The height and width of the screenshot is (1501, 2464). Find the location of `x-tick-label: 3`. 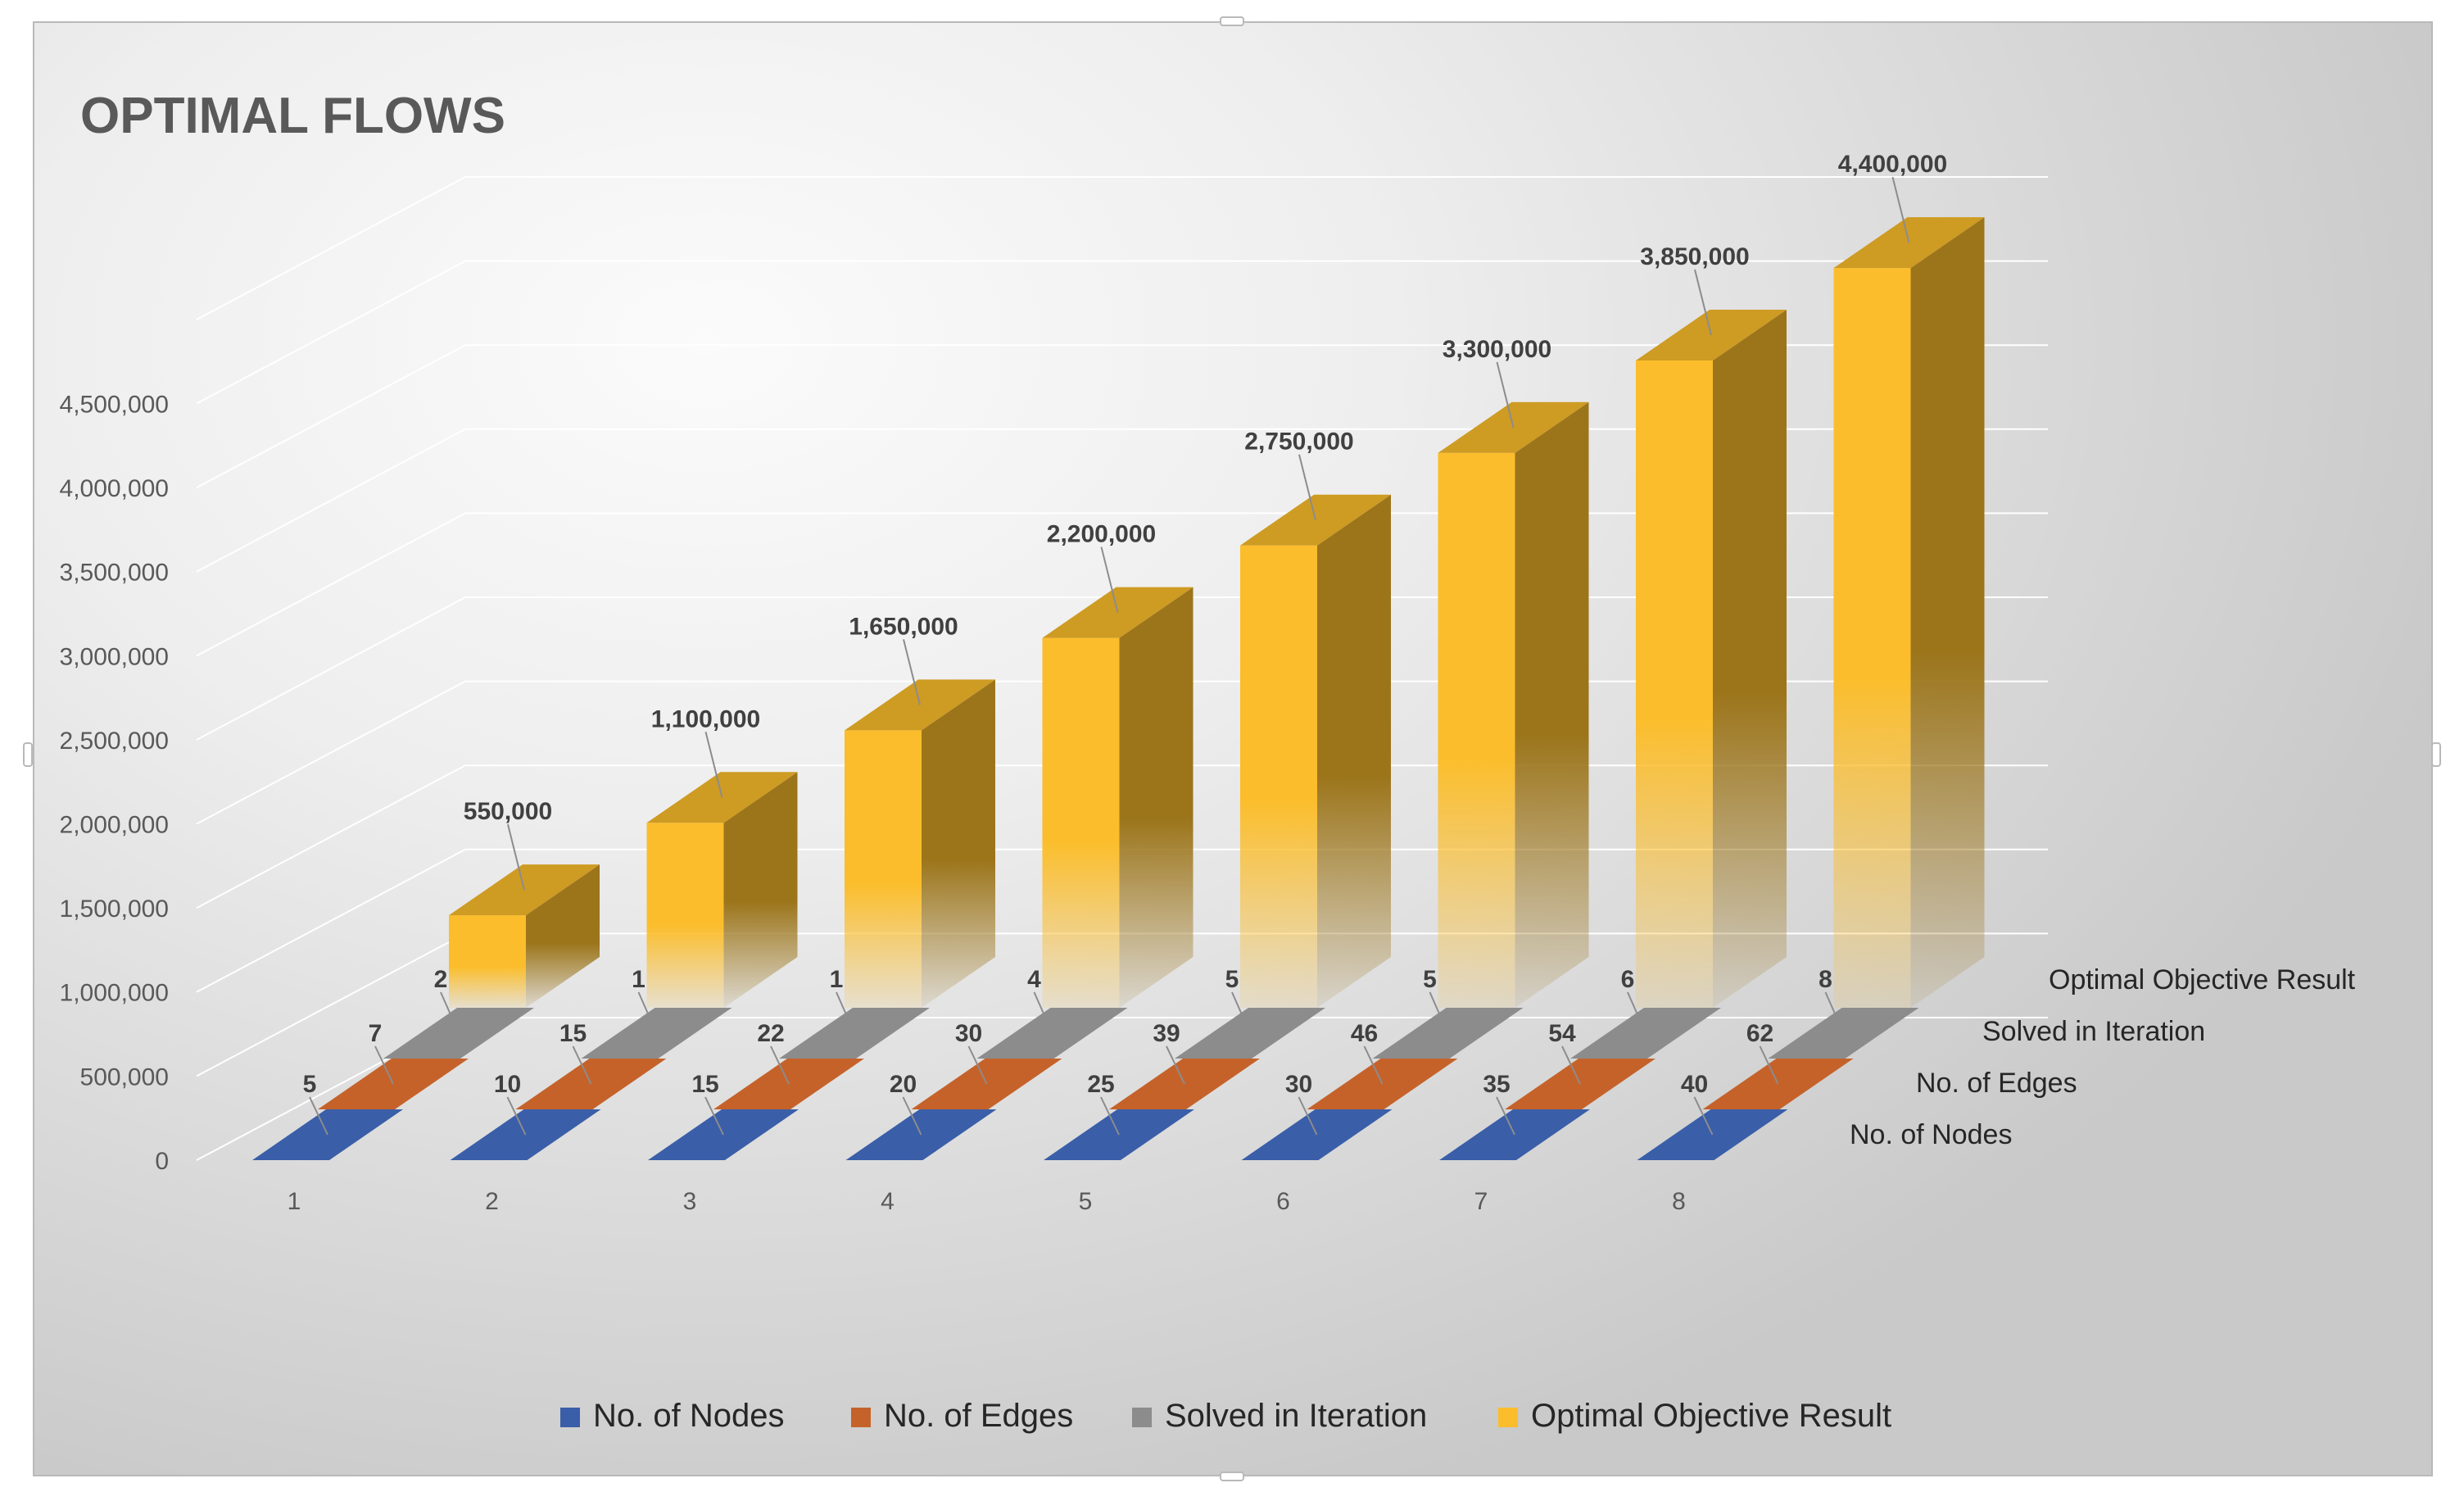

x-tick-label: 3 is located at coordinates (690, 1201).